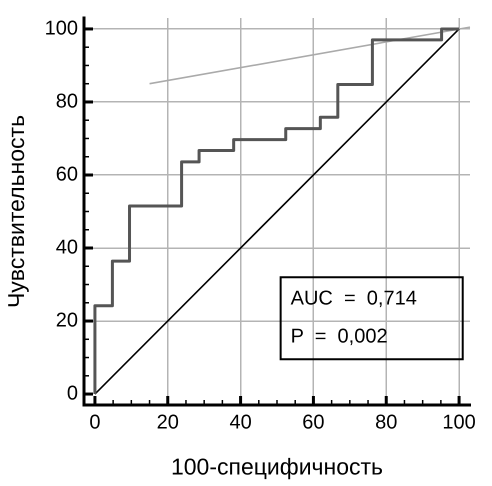  I want to click on x-tick-label: 80, so click(386, 423).